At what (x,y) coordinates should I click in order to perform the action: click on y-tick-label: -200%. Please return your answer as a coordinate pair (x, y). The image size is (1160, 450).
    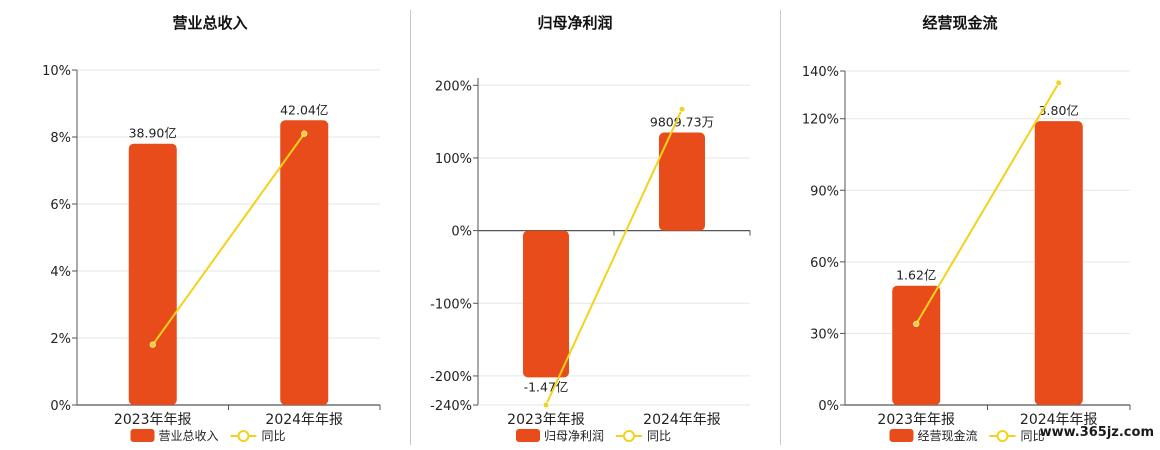
    Looking at the image, I should click on (451, 377).